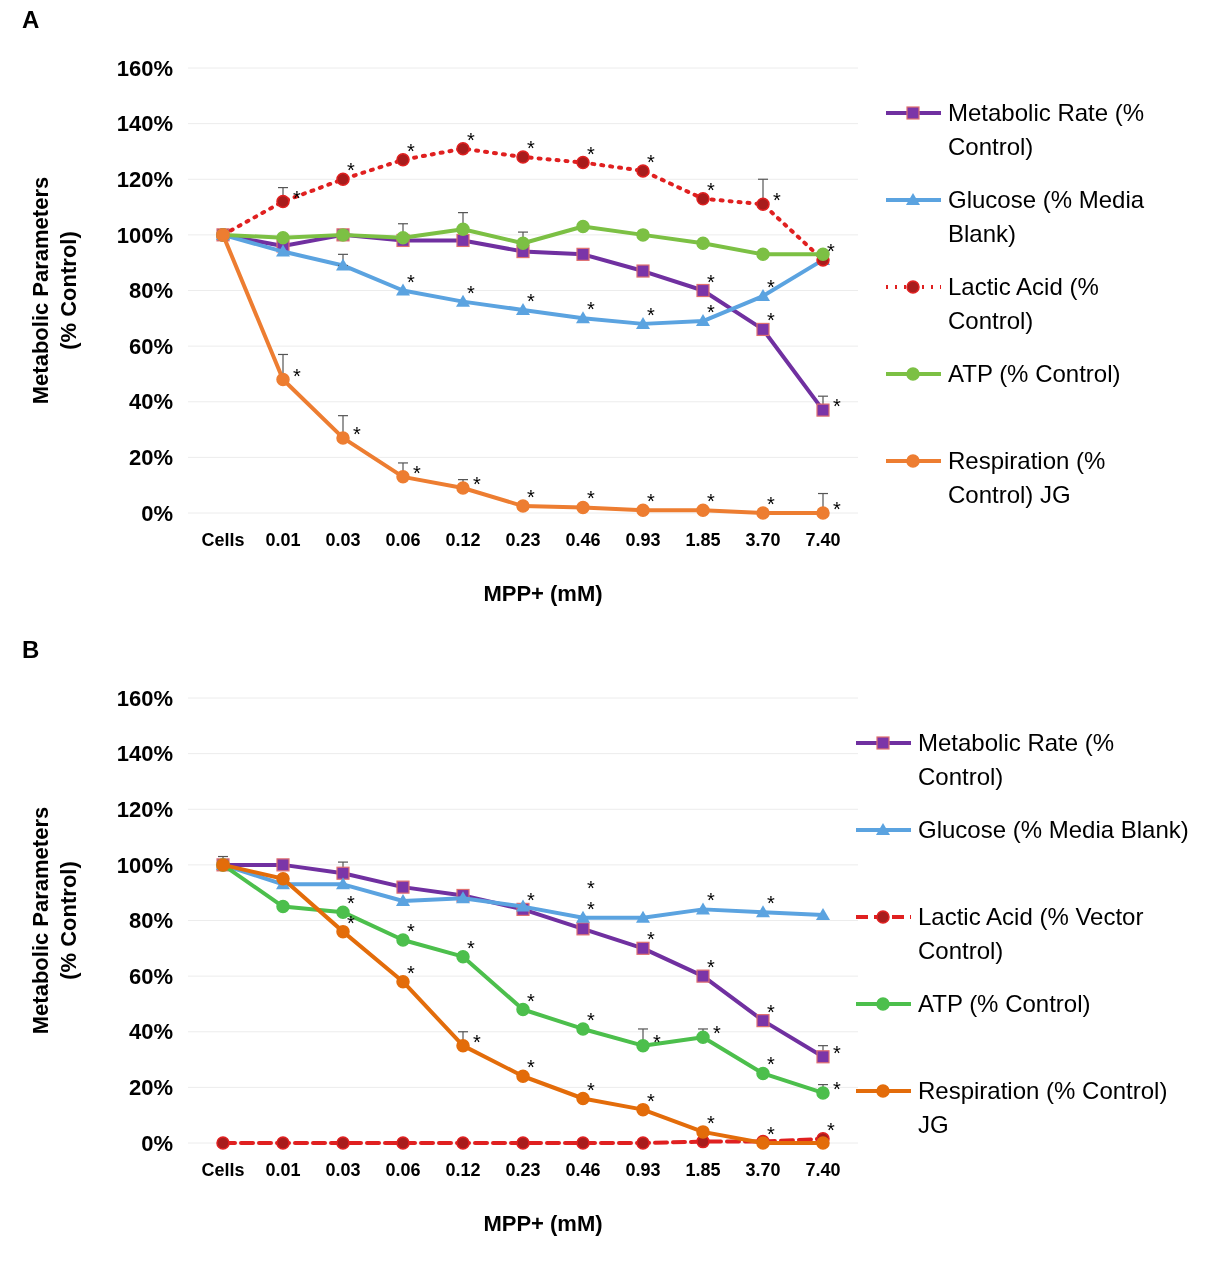  What do you see at coordinates (31, 19) in the screenshot?
I see `chart-title: A` at bounding box center [31, 19].